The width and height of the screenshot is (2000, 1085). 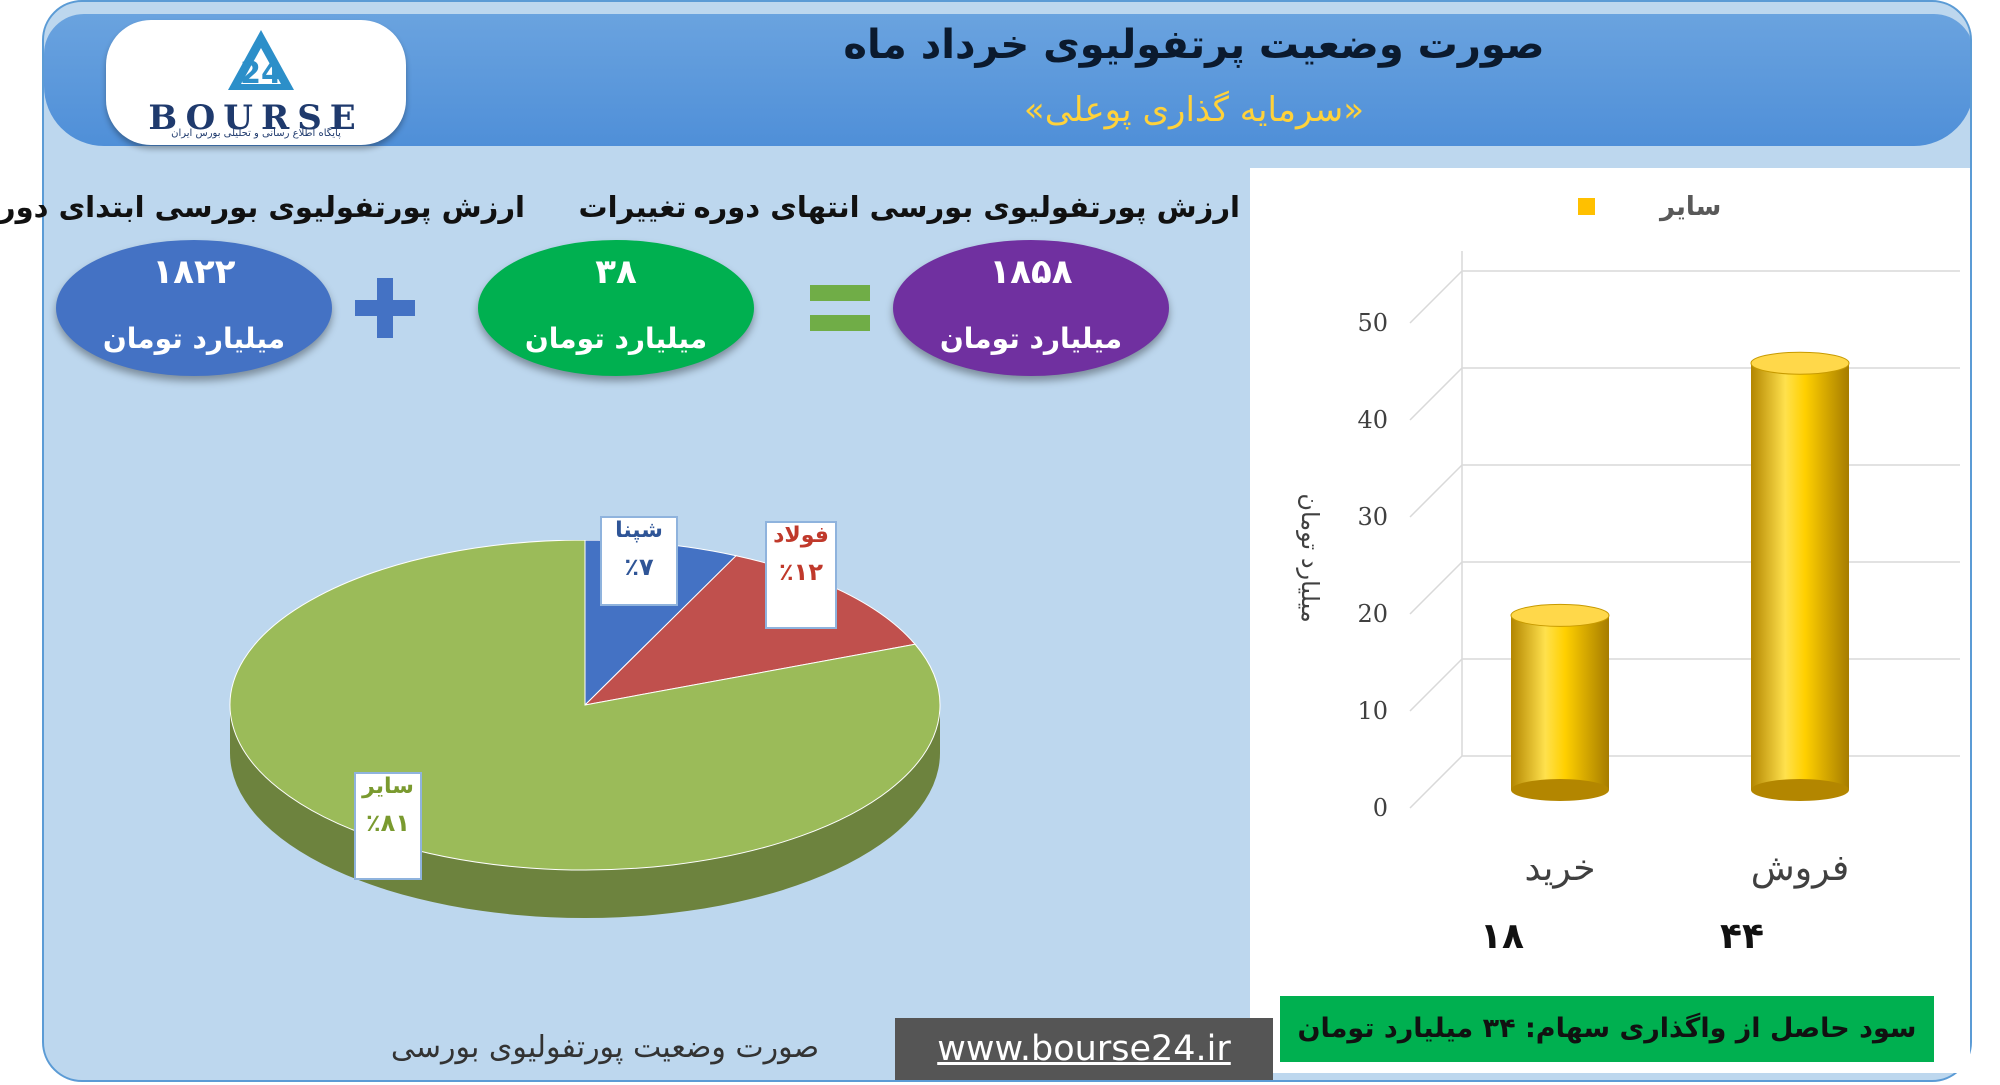 What do you see at coordinates (1586, 206) in the screenshot?
I see `legend-swatch` at bounding box center [1586, 206].